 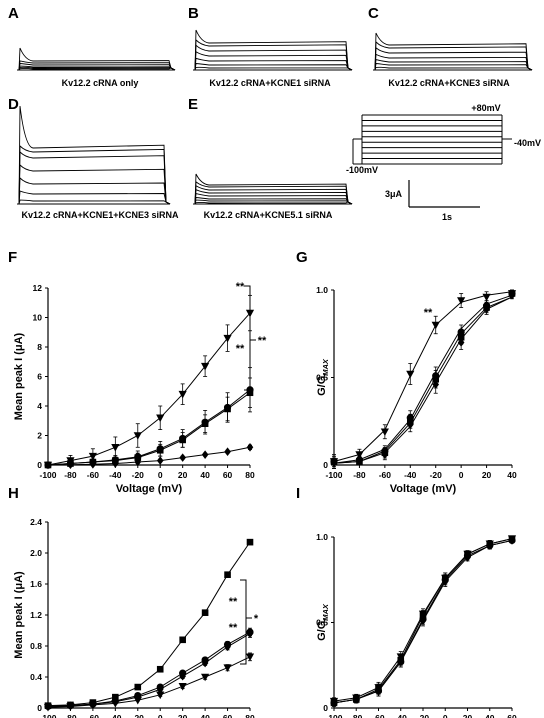 I want to click on series-triangle-down, so click(x=149, y=682).